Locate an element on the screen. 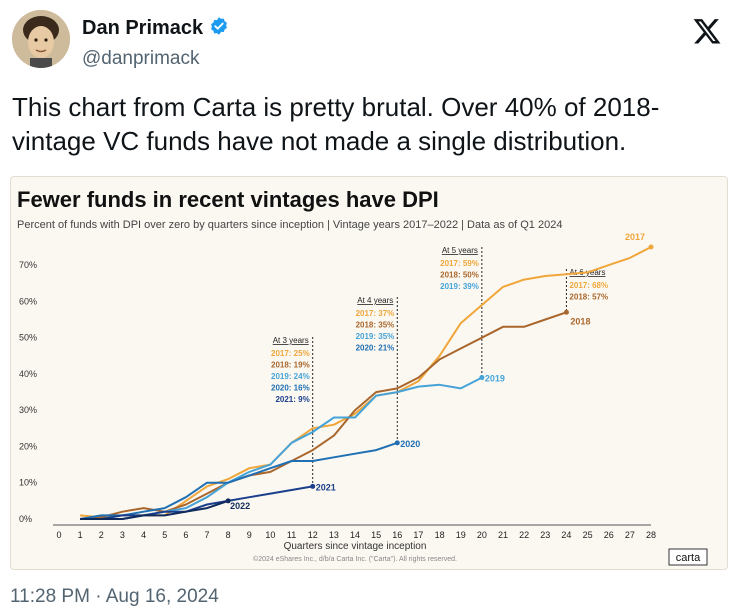 The height and width of the screenshot is (616, 736). annotation-heading: At 3 years is located at coordinates (291, 340).